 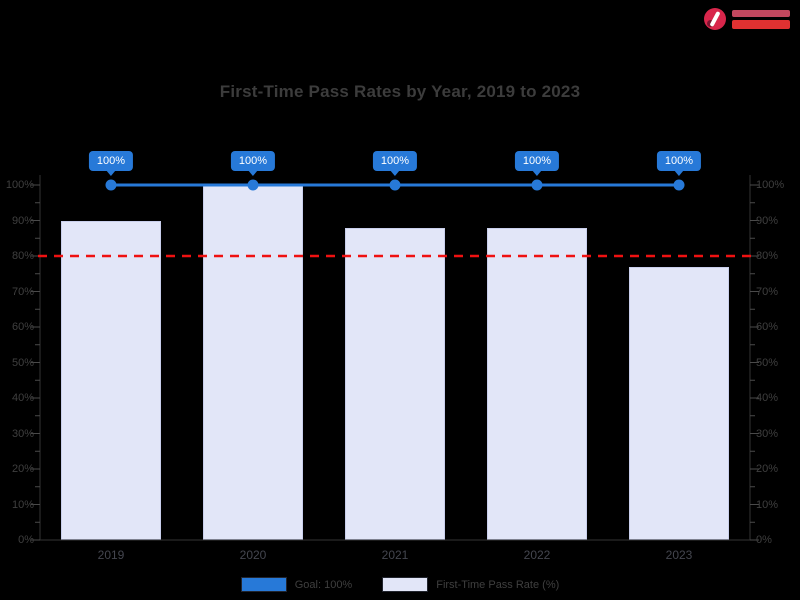 I want to click on goal-data-label-2023: 100%, so click(x=679, y=161).